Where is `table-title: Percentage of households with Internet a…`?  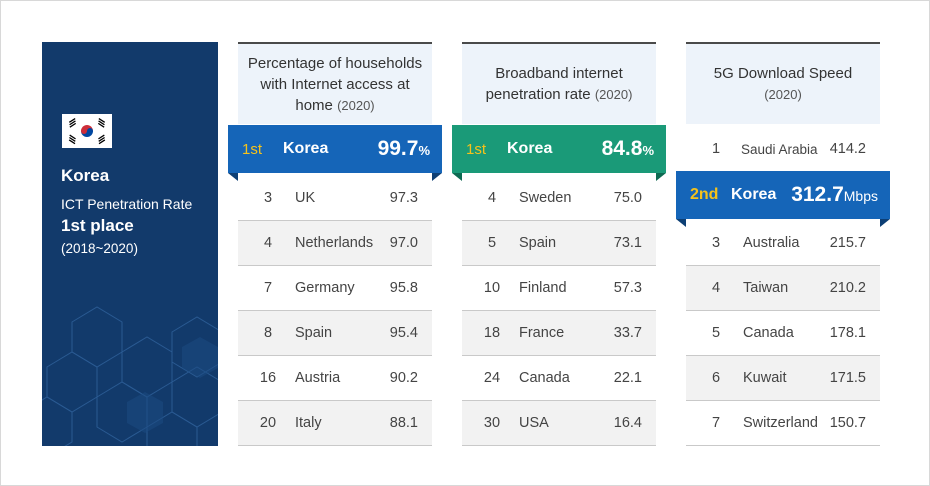 table-title: Percentage of households with Internet a… is located at coordinates (335, 84).